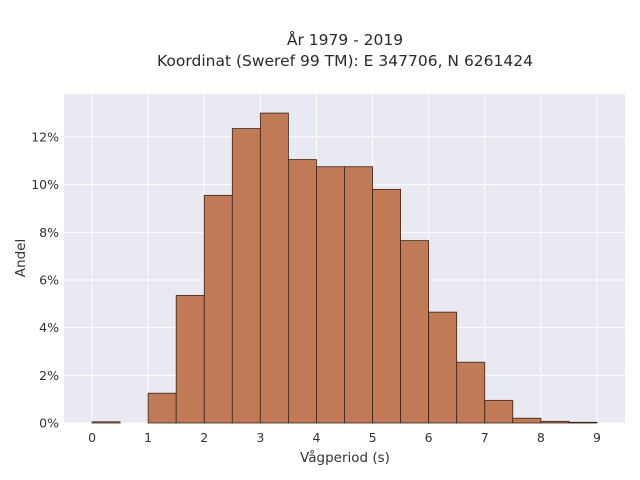 The height and width of the screenshot is (480, 640). Describe the element at coordinates (485, 437) in the screenshot. I see `x-tick-label: 7` at that location.